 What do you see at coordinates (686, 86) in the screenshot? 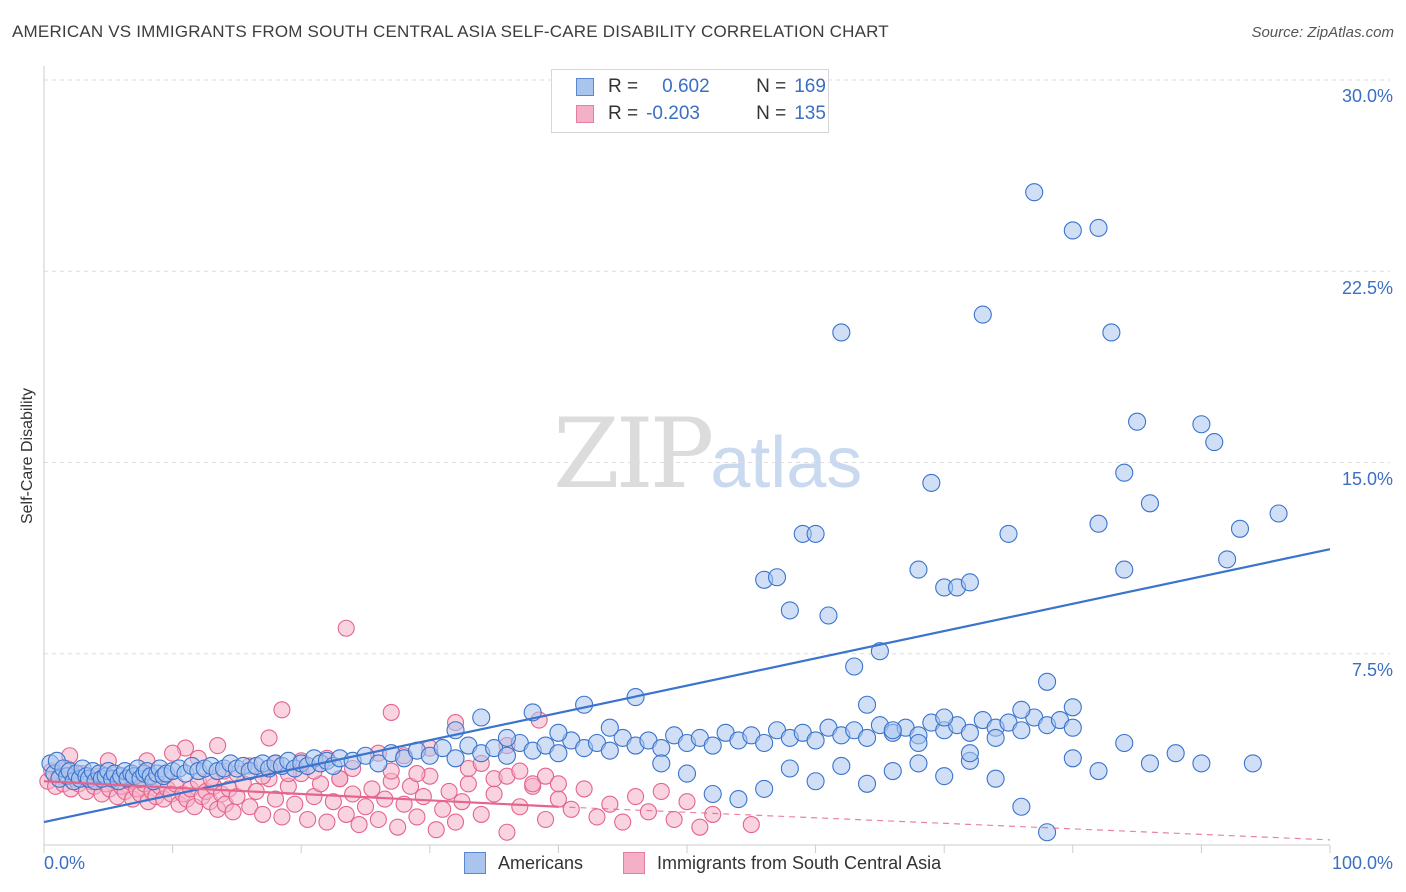
I see `legend-r-value: 0.602` at bounding box center [686, 86].